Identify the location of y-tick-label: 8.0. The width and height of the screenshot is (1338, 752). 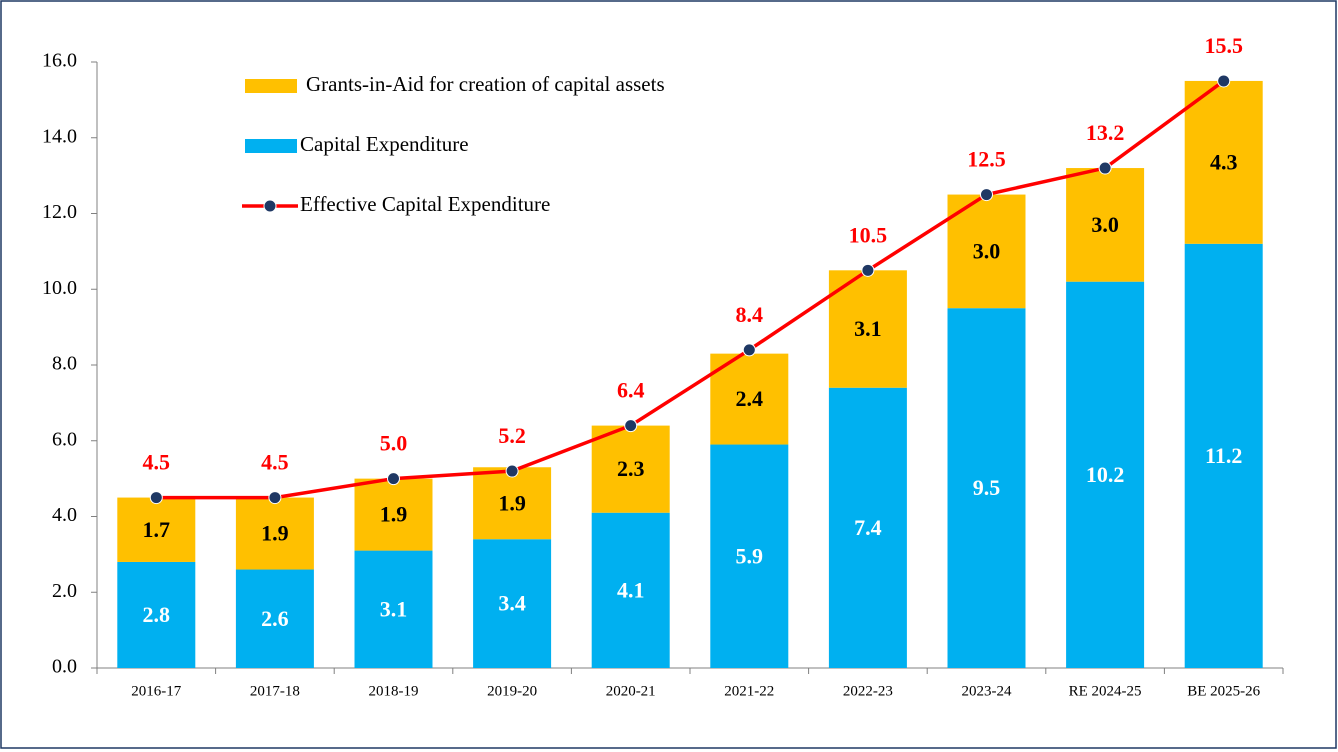
(64, 364).